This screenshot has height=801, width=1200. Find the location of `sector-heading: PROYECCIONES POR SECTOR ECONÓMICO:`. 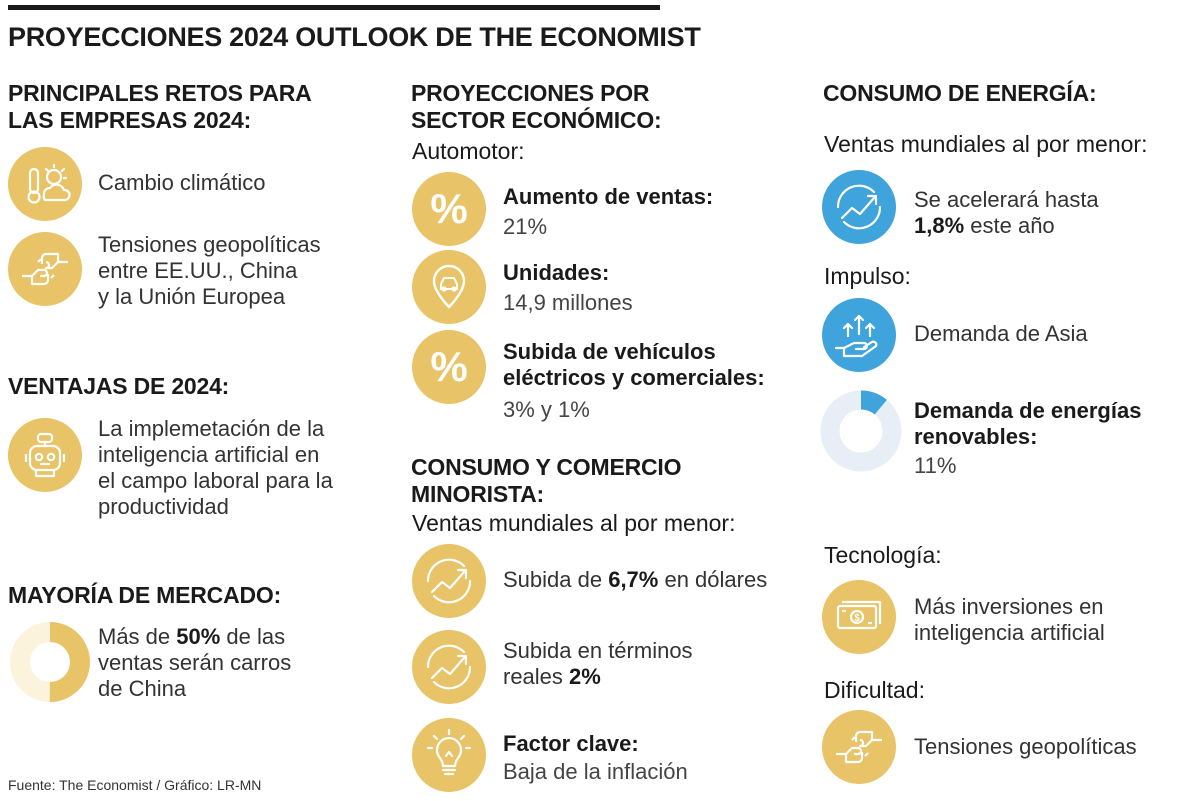

sector-heading: PROYECCIONES POR SECTOR ECONÓMICO: is located at coordinates (536, 106).